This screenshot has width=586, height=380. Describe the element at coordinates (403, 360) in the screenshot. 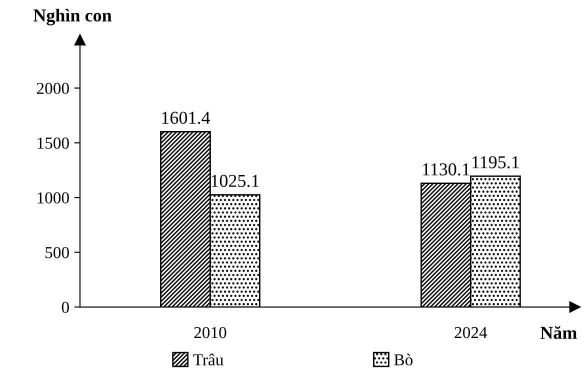

I see `legend-label: Bò` at that location.